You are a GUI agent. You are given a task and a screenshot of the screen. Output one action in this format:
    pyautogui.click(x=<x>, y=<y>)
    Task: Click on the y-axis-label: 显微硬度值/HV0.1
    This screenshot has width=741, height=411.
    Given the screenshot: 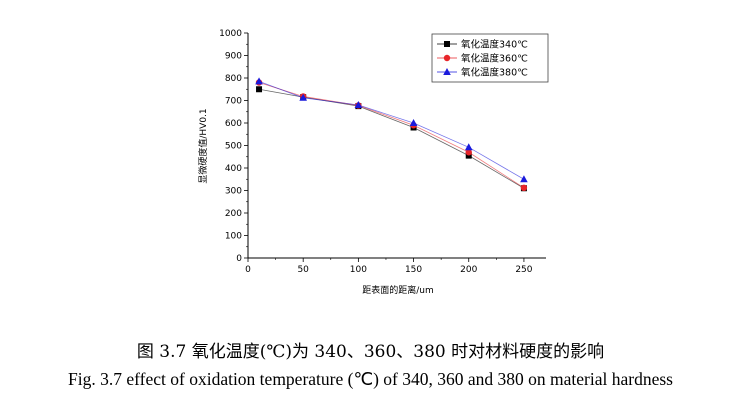 What is the action you would take?
    pyautogui.click(x=203, y=145)
    